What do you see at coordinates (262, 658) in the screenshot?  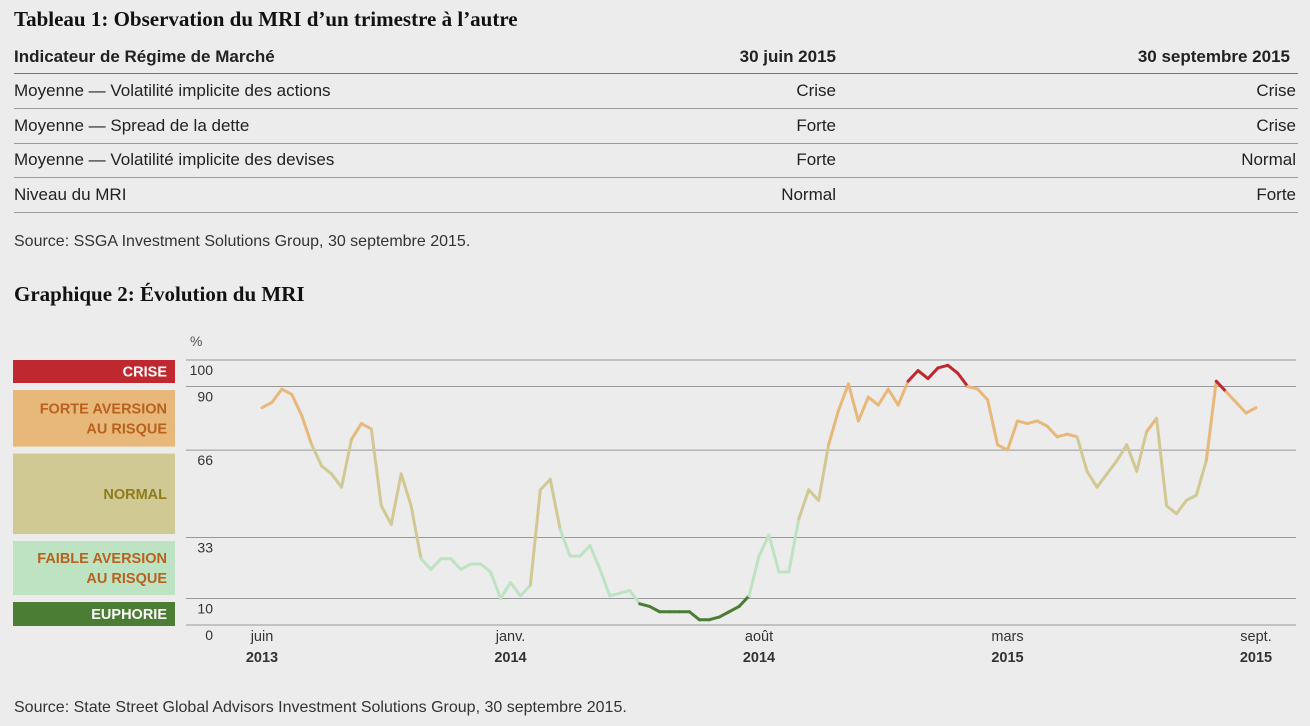 I see `x-tick-label: 2013` at bounding box center [262, 658].